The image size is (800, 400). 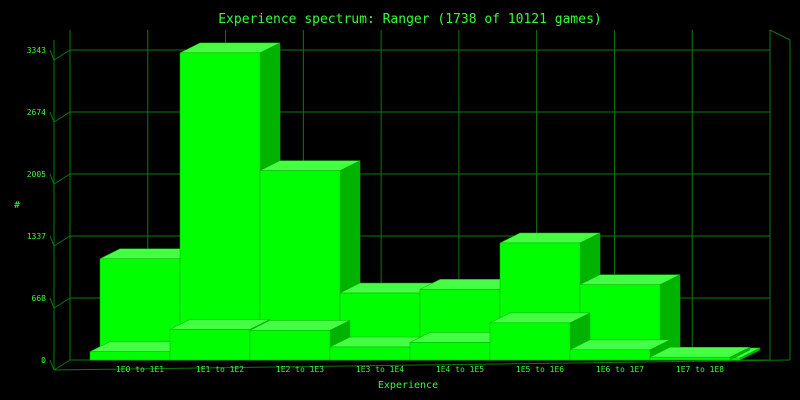 What do you see at coordinates (36, 112) in the screenshot?
I see `y-tick-label: 2674` at bounding box center [36, 112].